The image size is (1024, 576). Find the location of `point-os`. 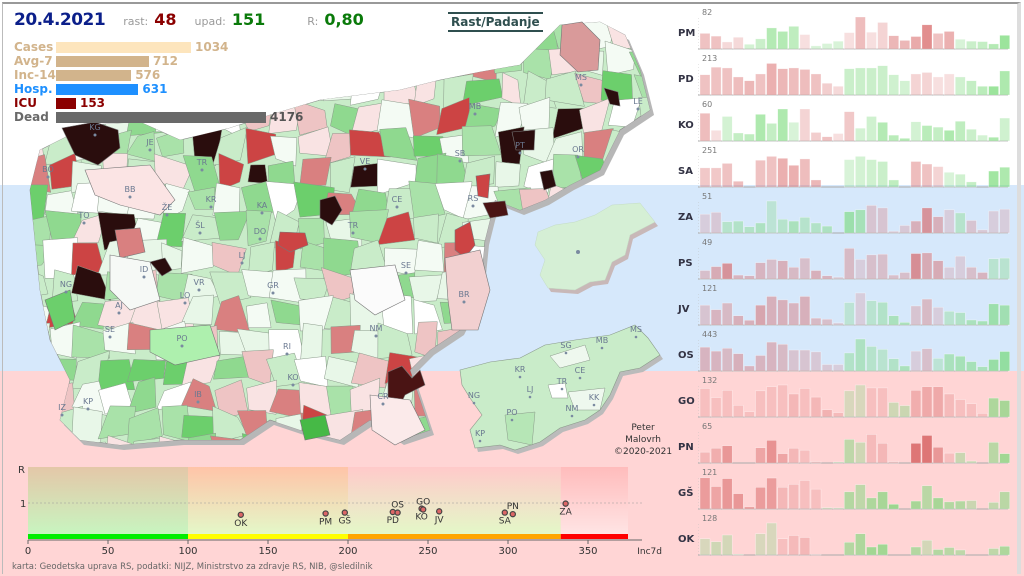

point-os is located at coordinates (397, 512).